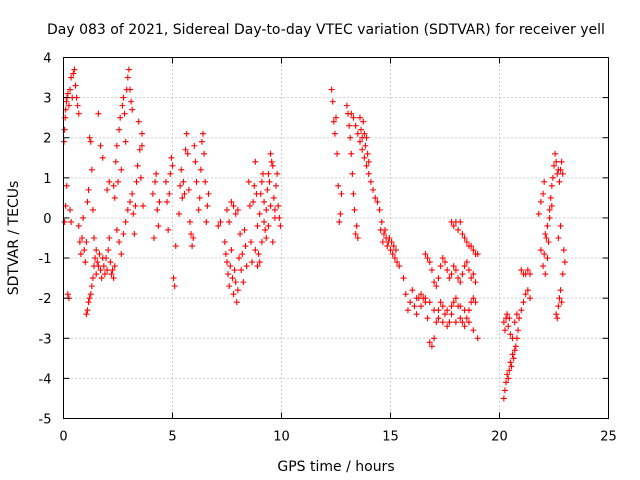 The width and height of the screenshot is (640, 480). Describe the element at coordinates (281, 437) in the screenshot. I see `x-tick-label: 10` at that location.